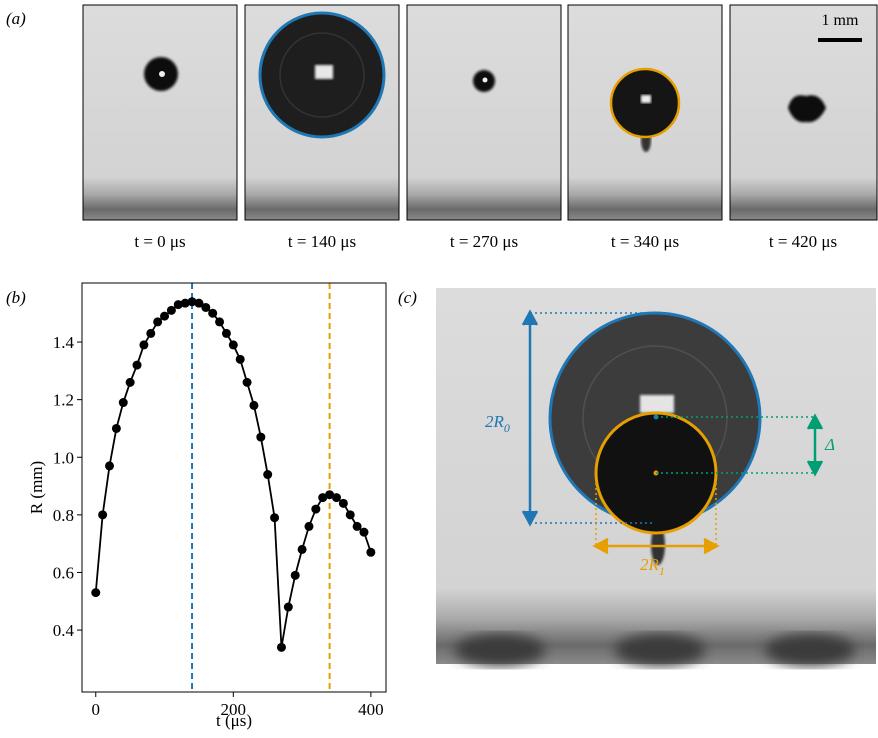 Image resolution: width=878 pixels, height=738 pixels. I want to click on annotation: Δ, so click(829, 444).